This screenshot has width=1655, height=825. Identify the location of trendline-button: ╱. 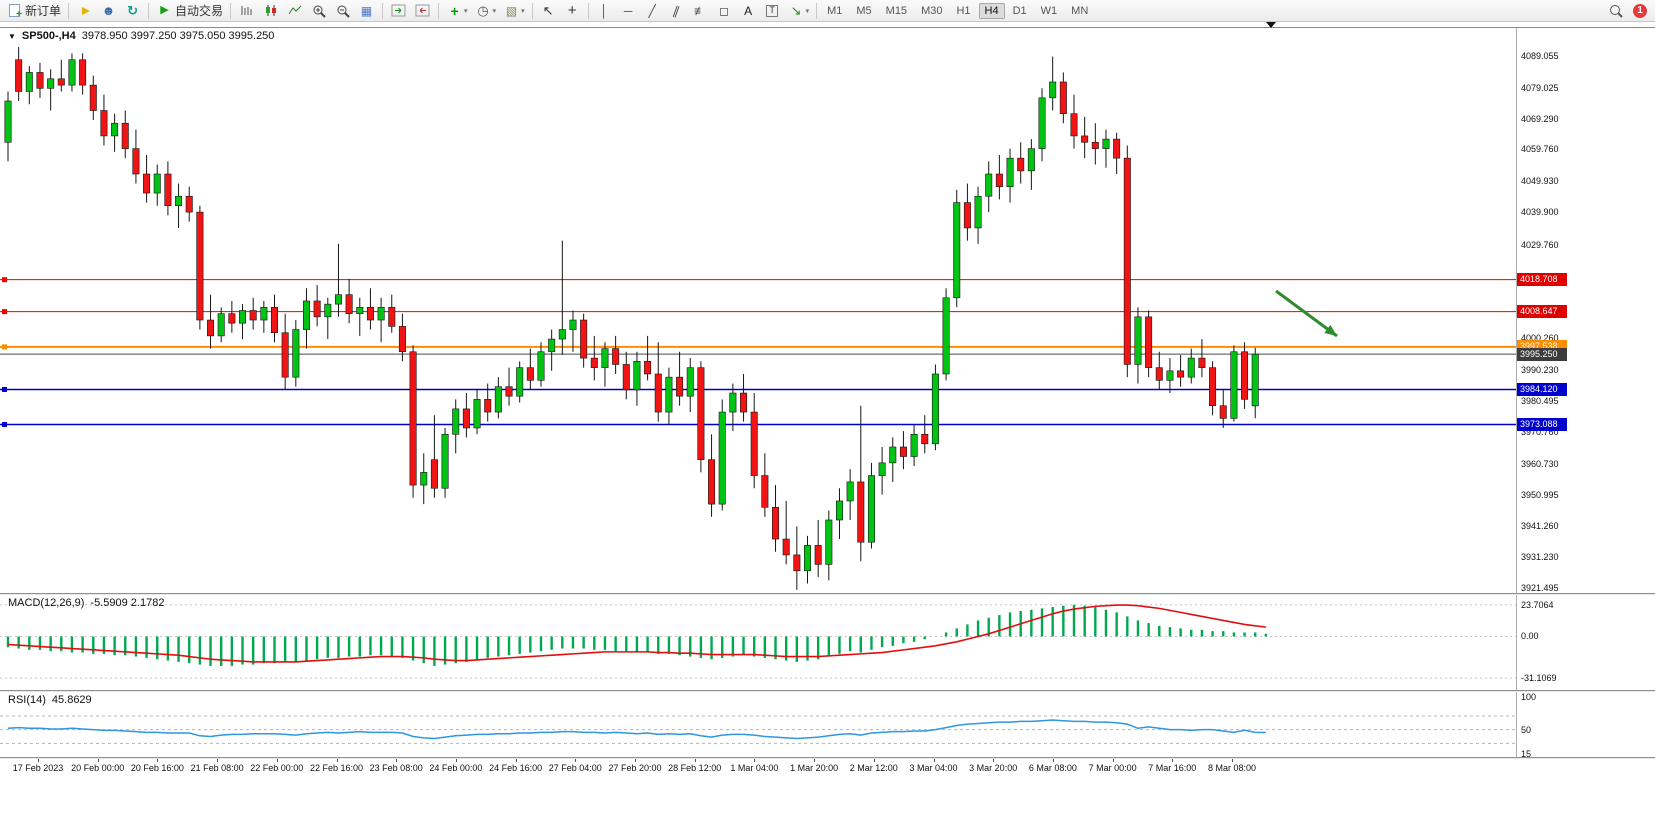
(652, 10).